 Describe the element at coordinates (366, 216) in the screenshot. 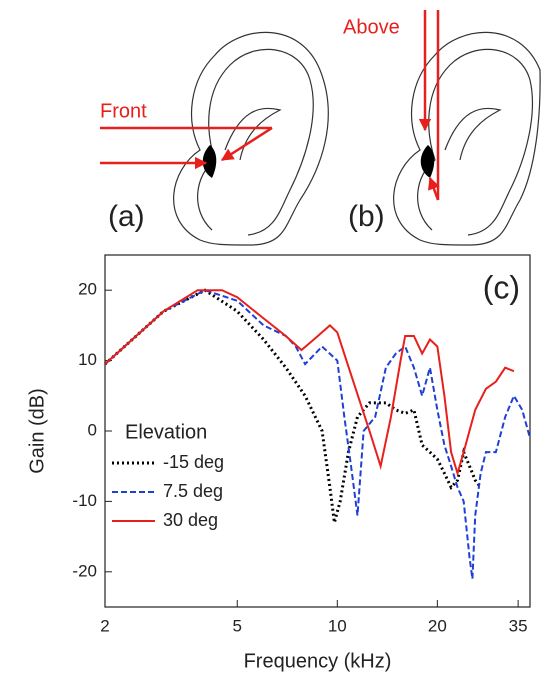

I see `panel-b-label: (b)` at that location.